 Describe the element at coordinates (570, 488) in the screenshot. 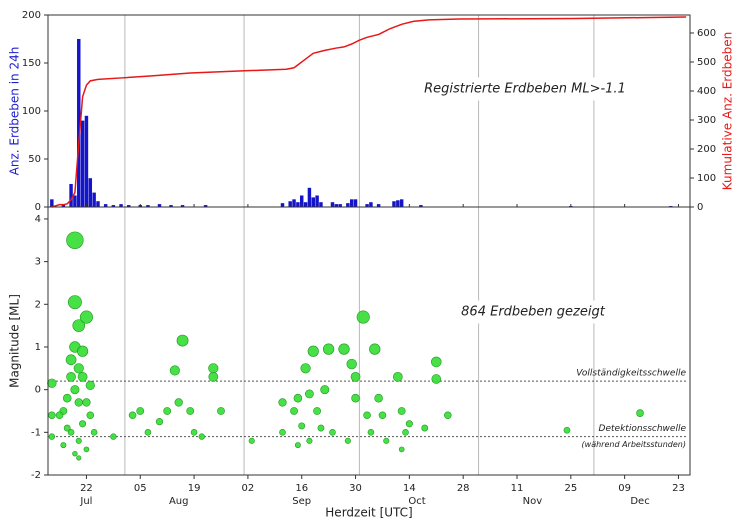

I see `x-tick-label: 25` at that location.